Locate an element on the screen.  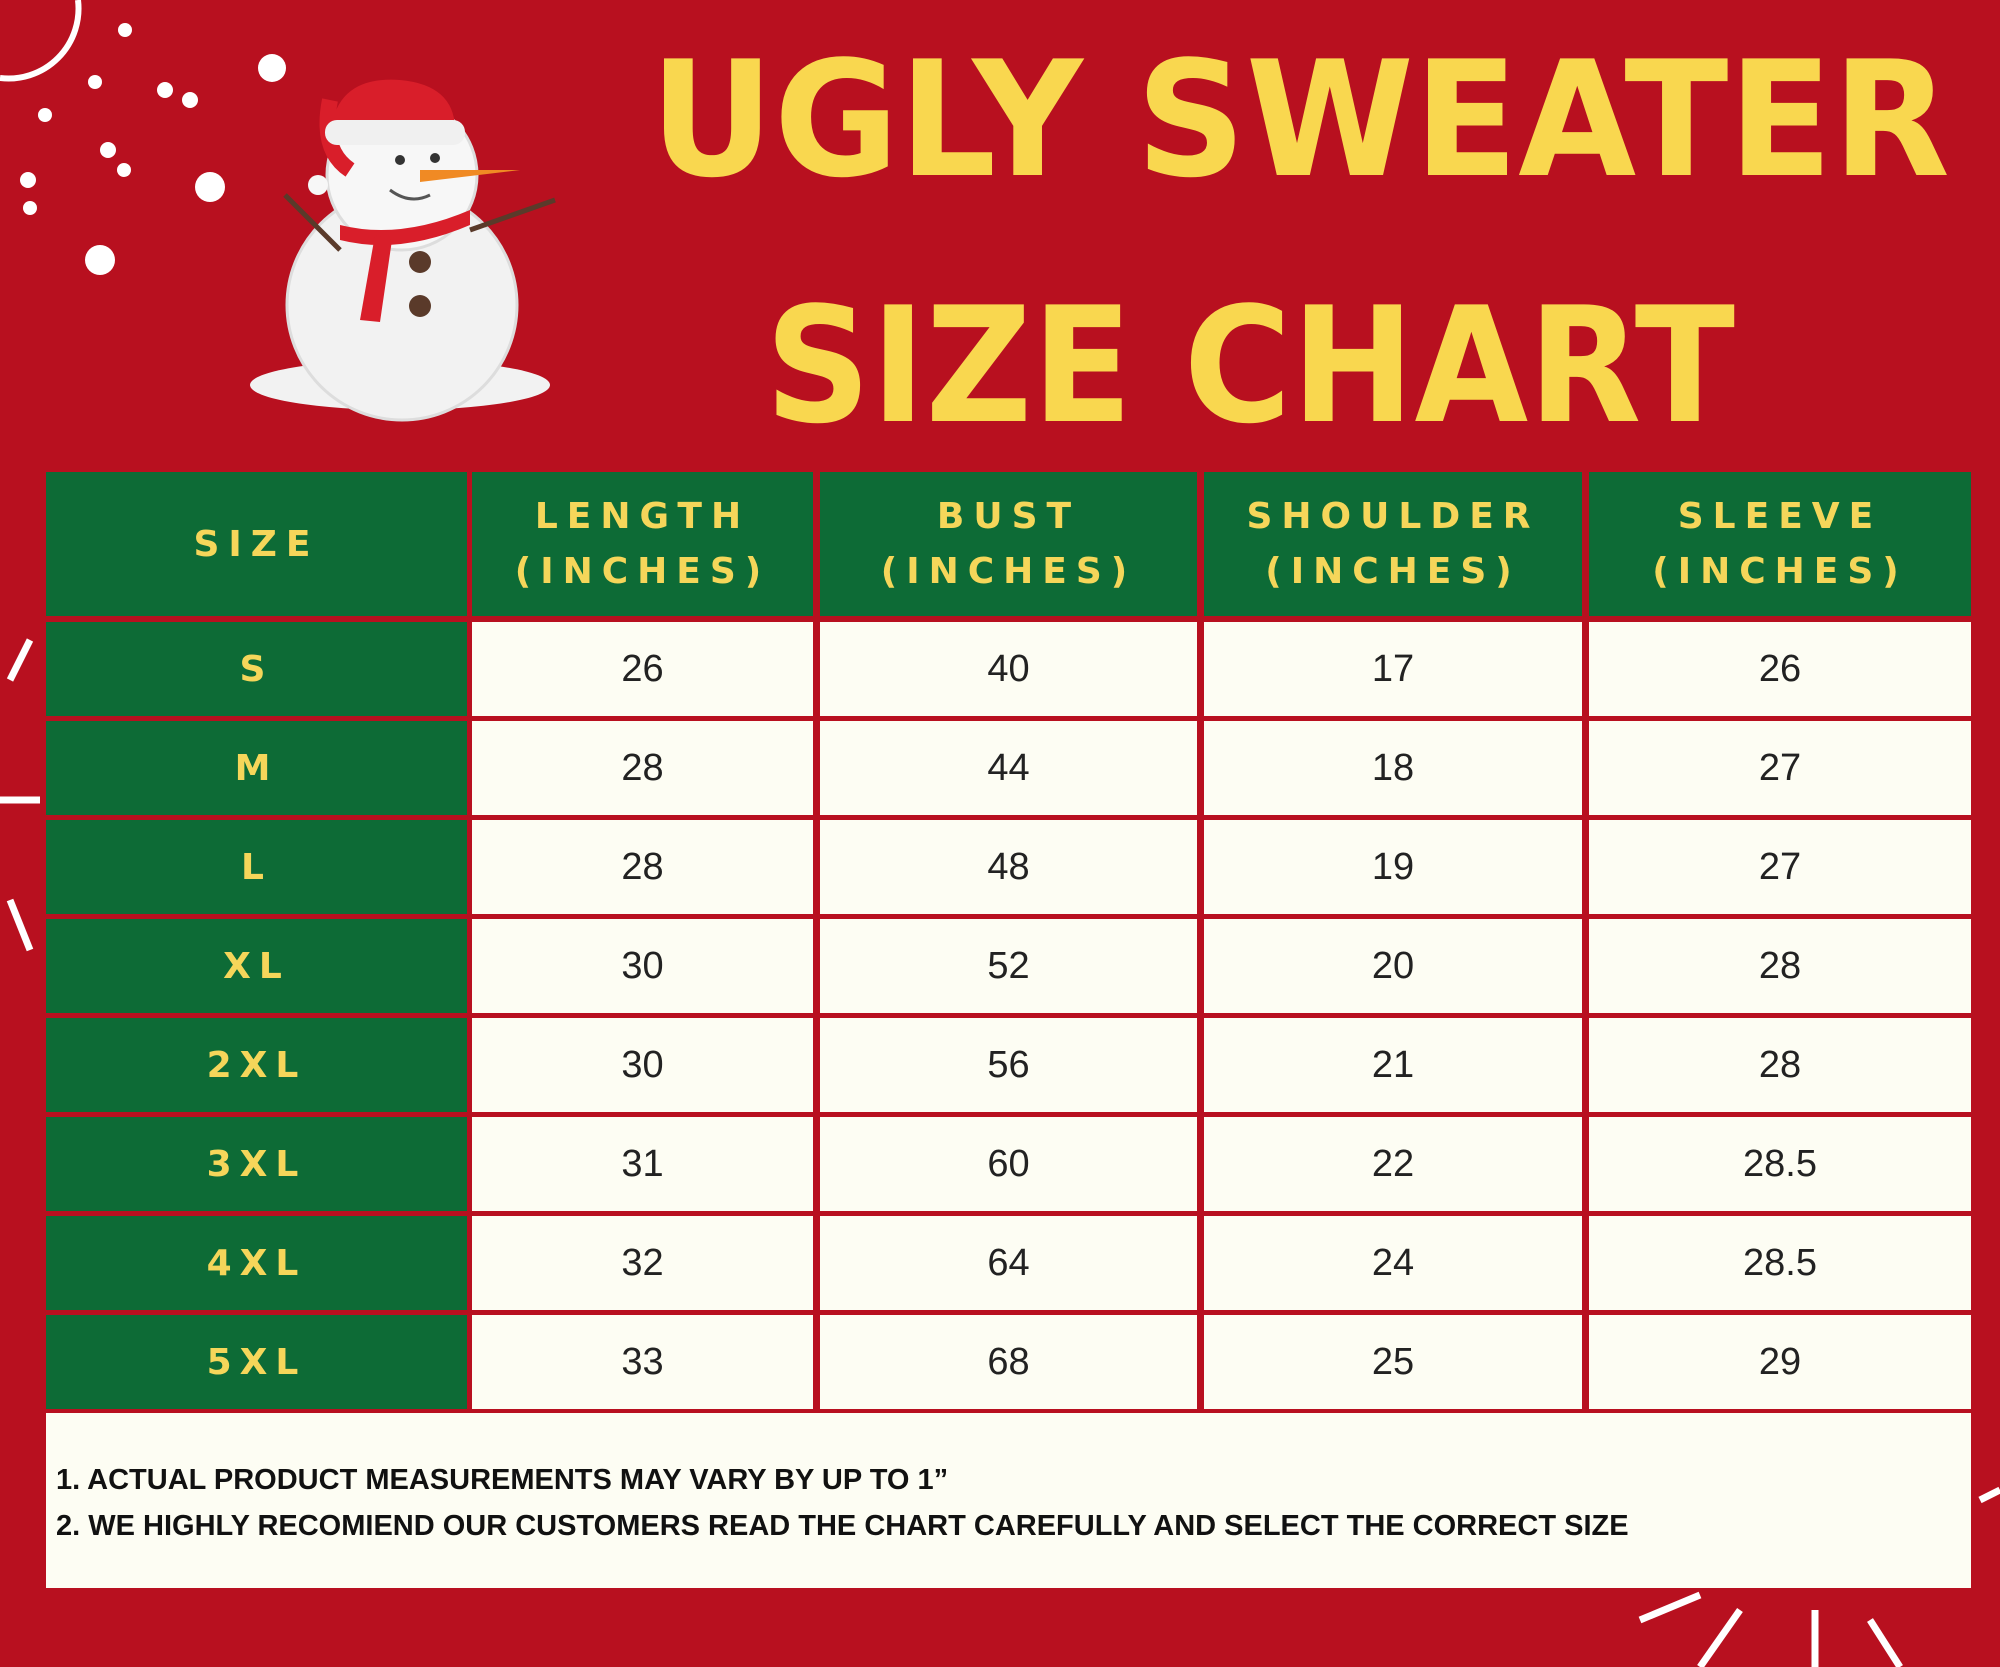
header-text: SIZE is located at coordinates (256, 544).